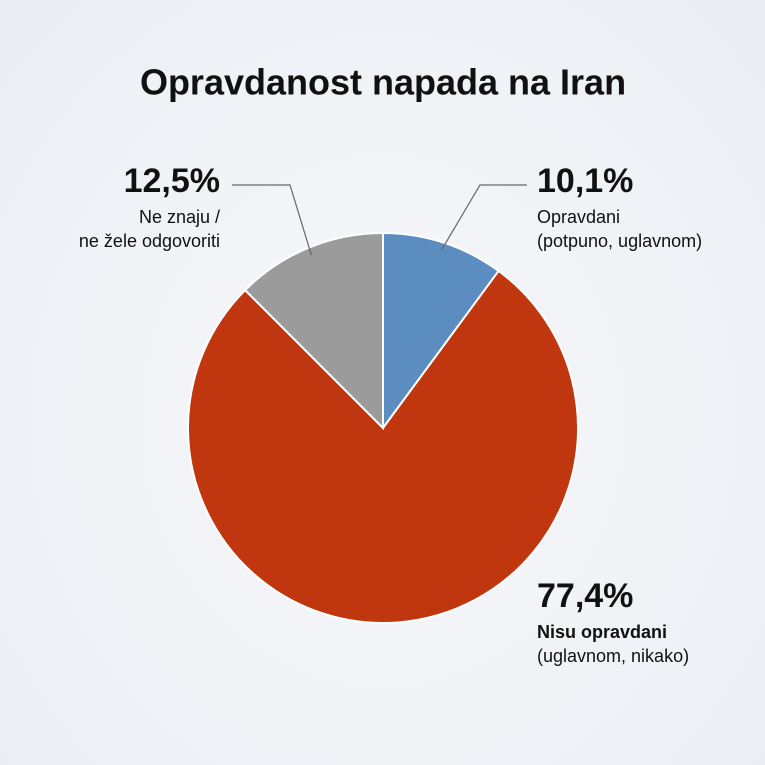  Describe the element at coordinates (613, 656) in the screenshot. I see `category-label: (uglavnom, nikako)` at that location.